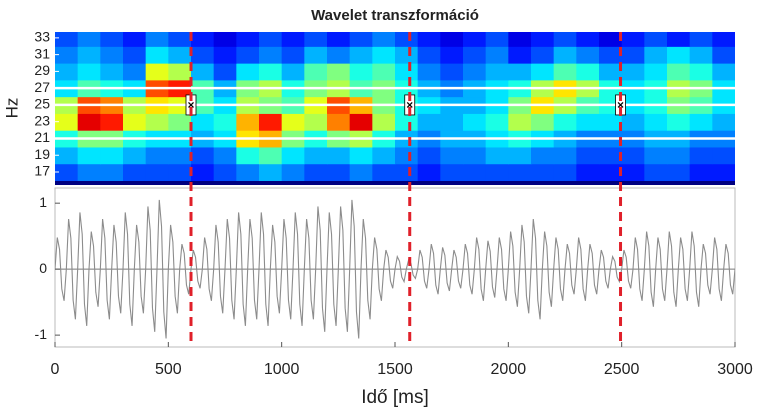 The width and height of the screenshot is (760, 412). Describe the element at coordinates (42, 104) in the screenshot. I see `y-tick-label: 25` at that location.